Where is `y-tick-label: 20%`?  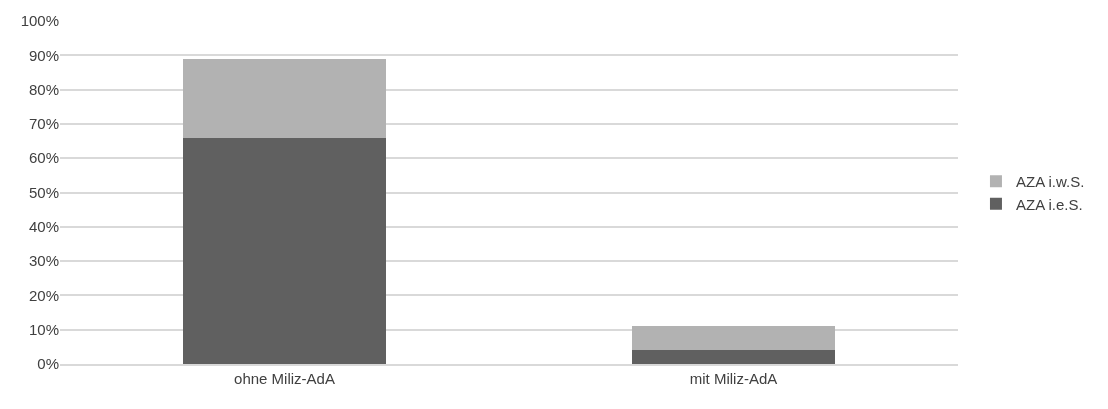 y-tick-label: 20% is located at coordinates (43, 295).